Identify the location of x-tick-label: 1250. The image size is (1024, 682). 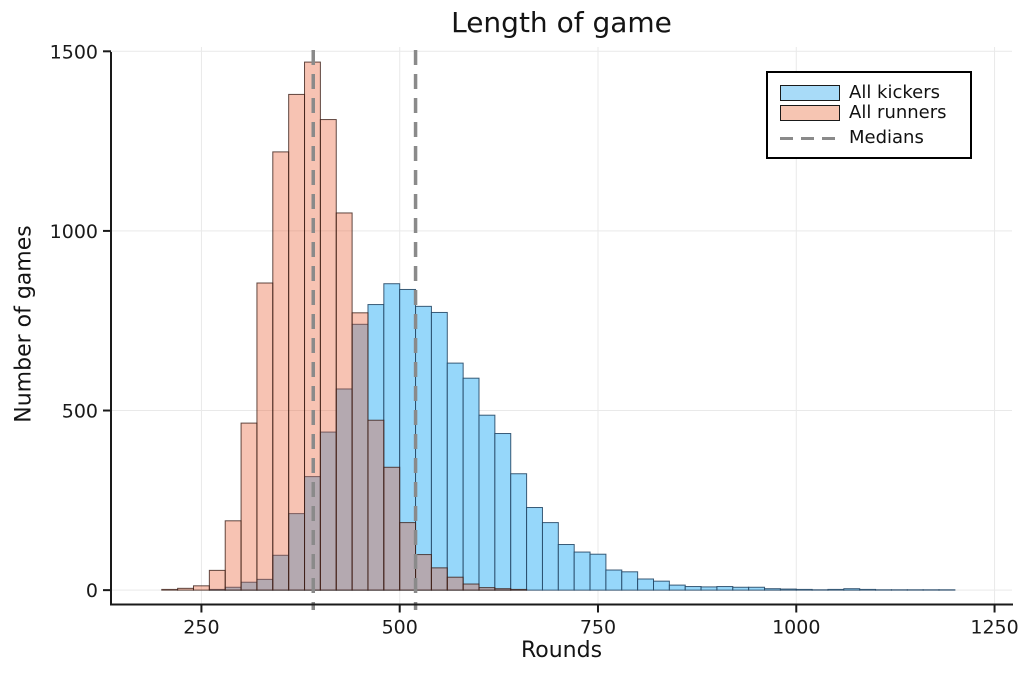
(994, 628).